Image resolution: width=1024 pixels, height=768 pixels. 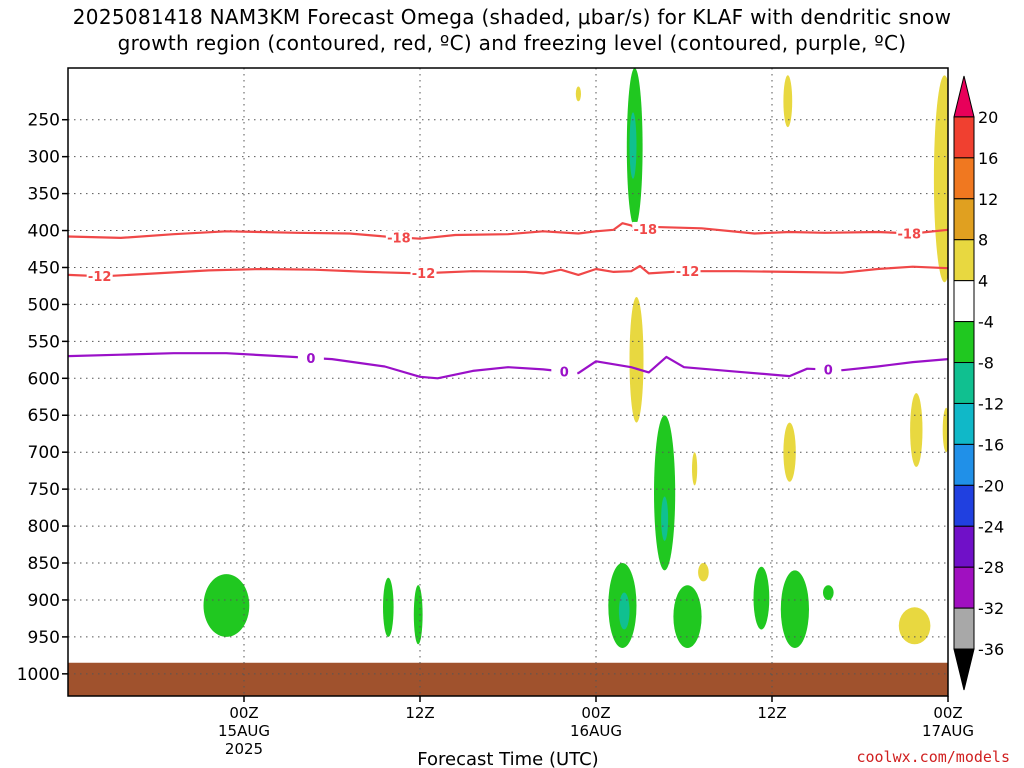 I want to click on colorbar-label: -28, so click(x=991, y=567).